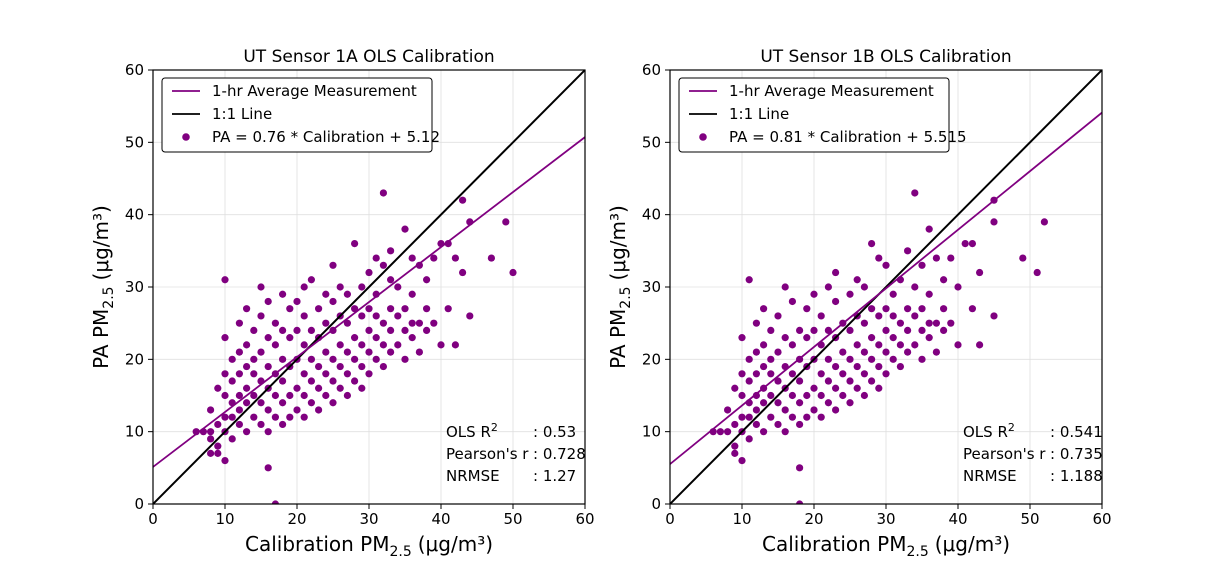  What do you see at coordinates (1011, 427) in the screenshot?
I see `stat-label-sup: 2` at bounding box center [1011, 427].